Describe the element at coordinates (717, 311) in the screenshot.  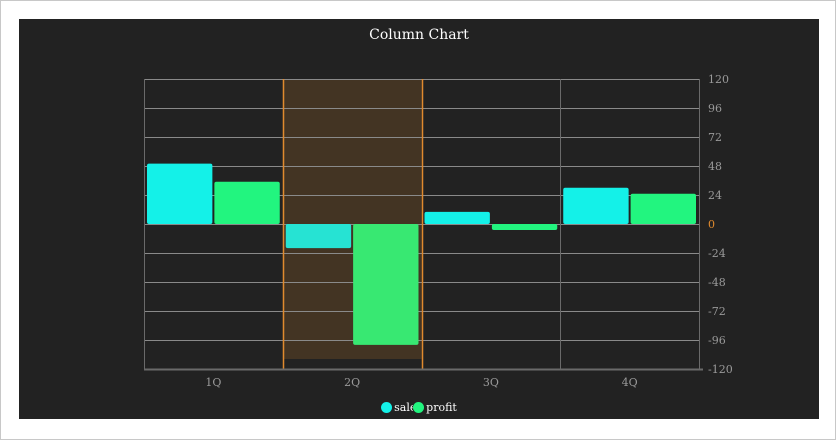
I see `y-tick-label--72: -72` at that location.